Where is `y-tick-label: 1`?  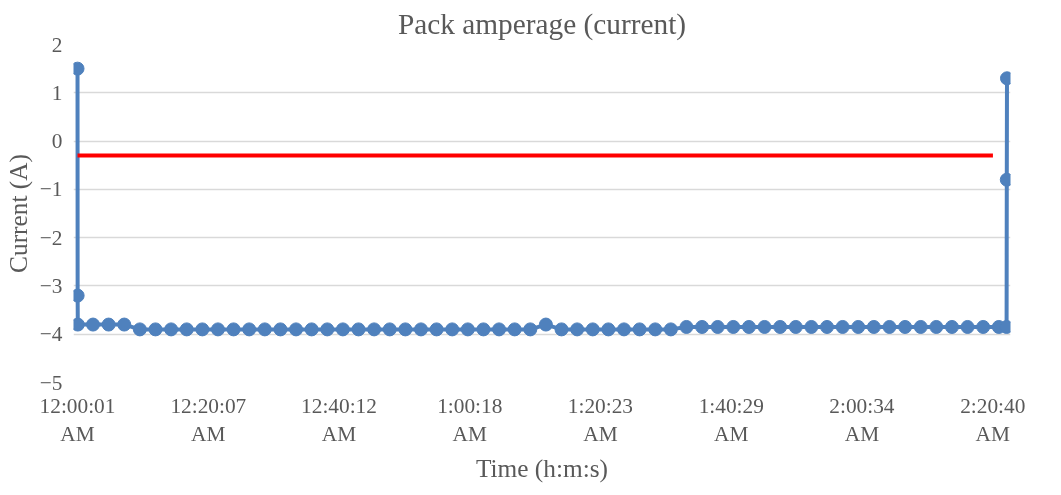
y-tick-label: 1 is located at coordinates (57, 92).